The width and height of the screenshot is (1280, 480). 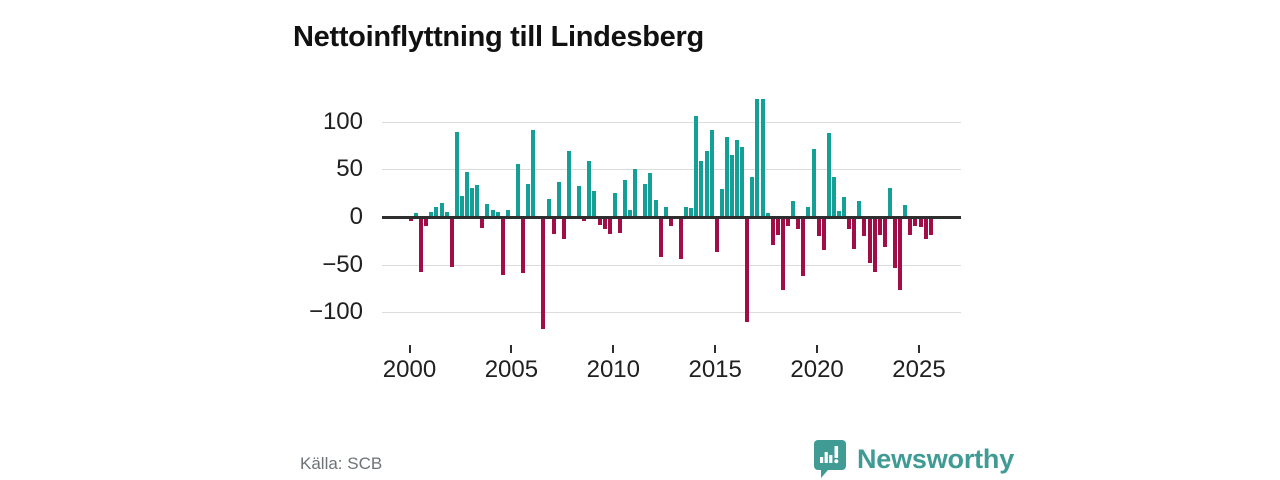 I want to click on bar-2020-q1, so click(x=818, y=227).